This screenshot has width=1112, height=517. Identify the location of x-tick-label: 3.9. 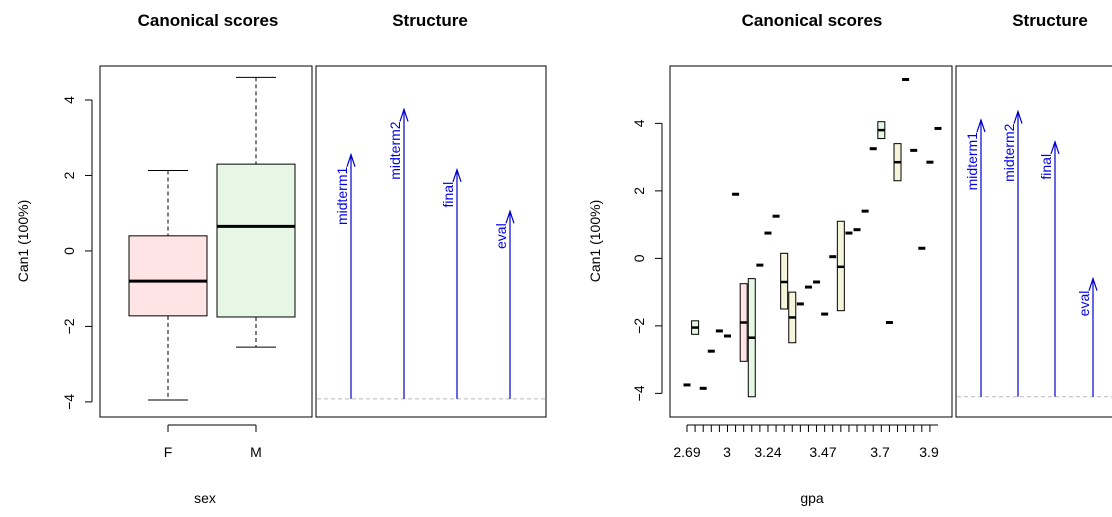
(929, 452).